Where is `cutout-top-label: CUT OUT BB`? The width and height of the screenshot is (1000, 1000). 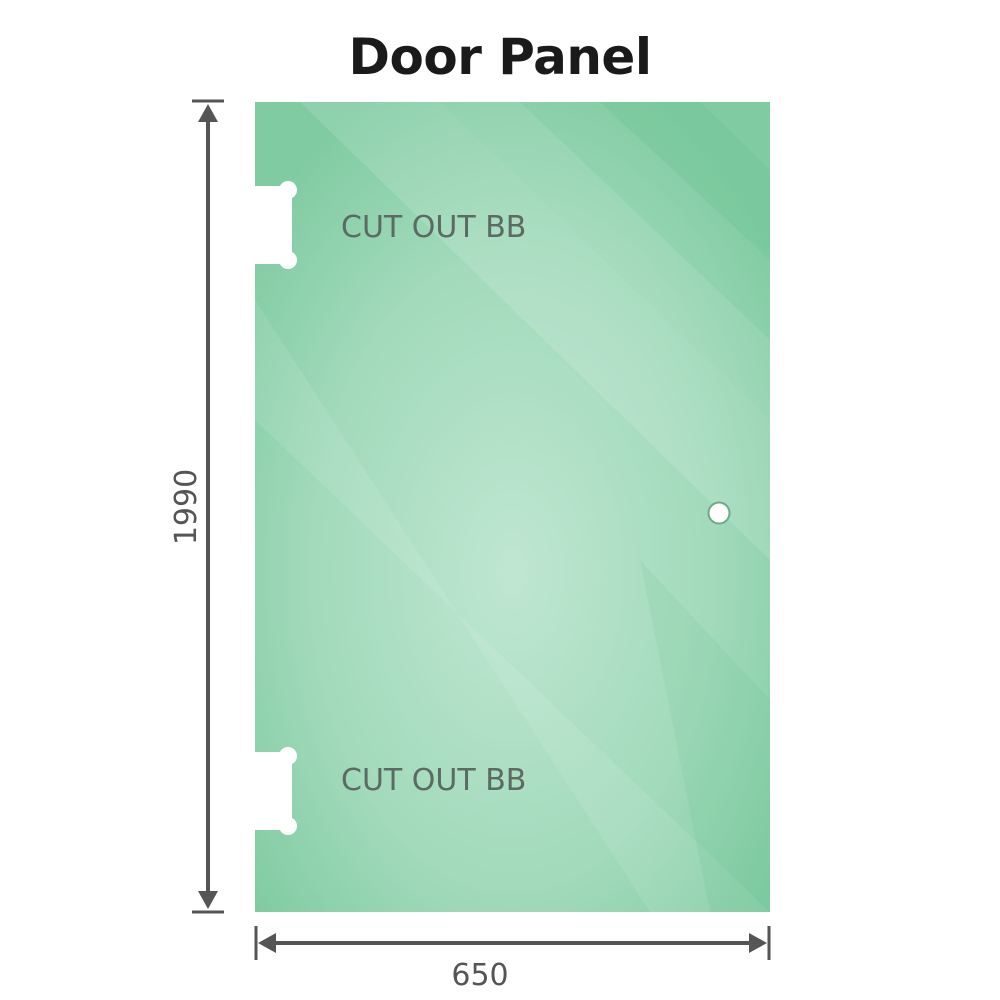
cutout-top-label: CUT OUT BB is located at coordinates (433, 227).